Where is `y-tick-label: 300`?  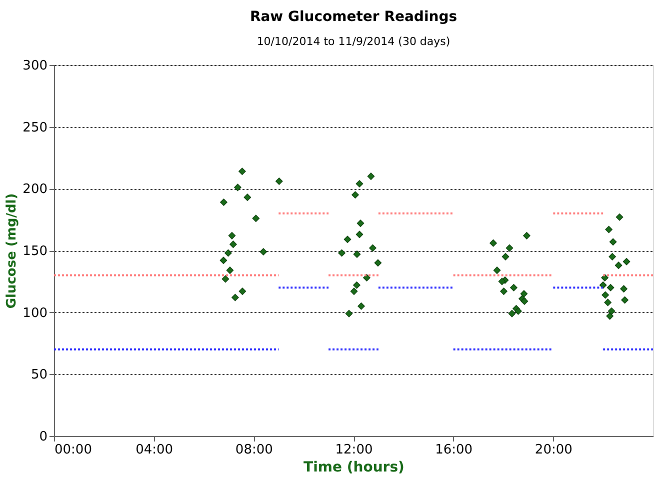
y-tick-label: 300 is located at coordinates (35, 66).